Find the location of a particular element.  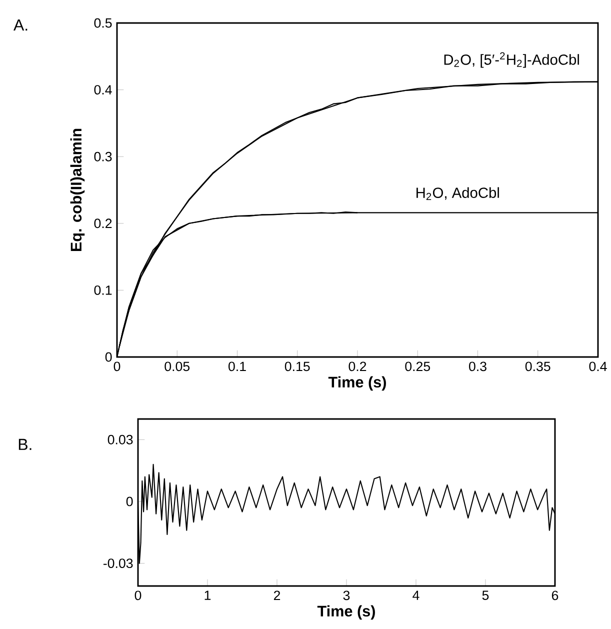

text: B. is located at coordinates (25, 444).